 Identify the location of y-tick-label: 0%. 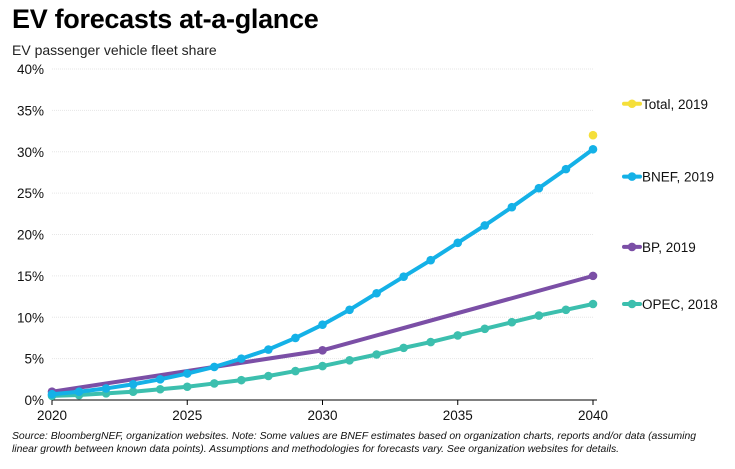
(34, 400).